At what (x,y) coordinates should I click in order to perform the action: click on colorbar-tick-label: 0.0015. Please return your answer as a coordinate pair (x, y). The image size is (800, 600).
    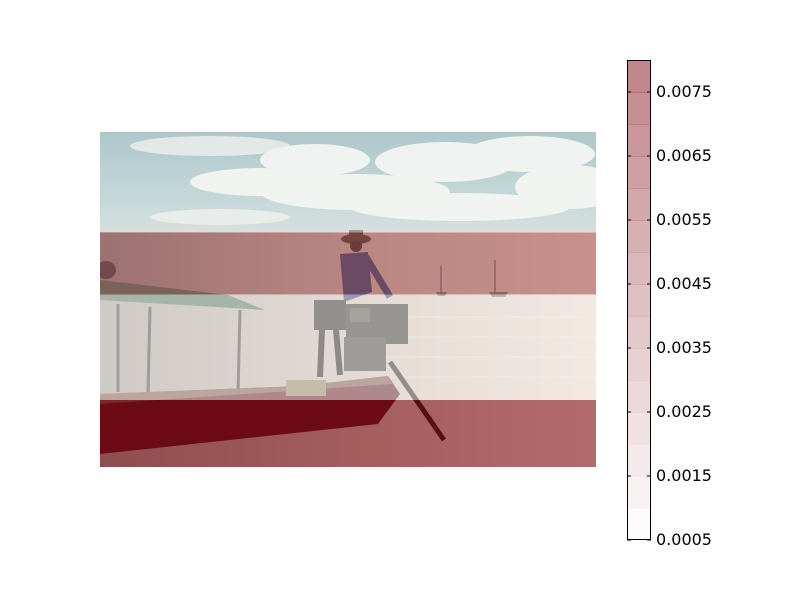
    Looking at the image, I should click on (684, 475).